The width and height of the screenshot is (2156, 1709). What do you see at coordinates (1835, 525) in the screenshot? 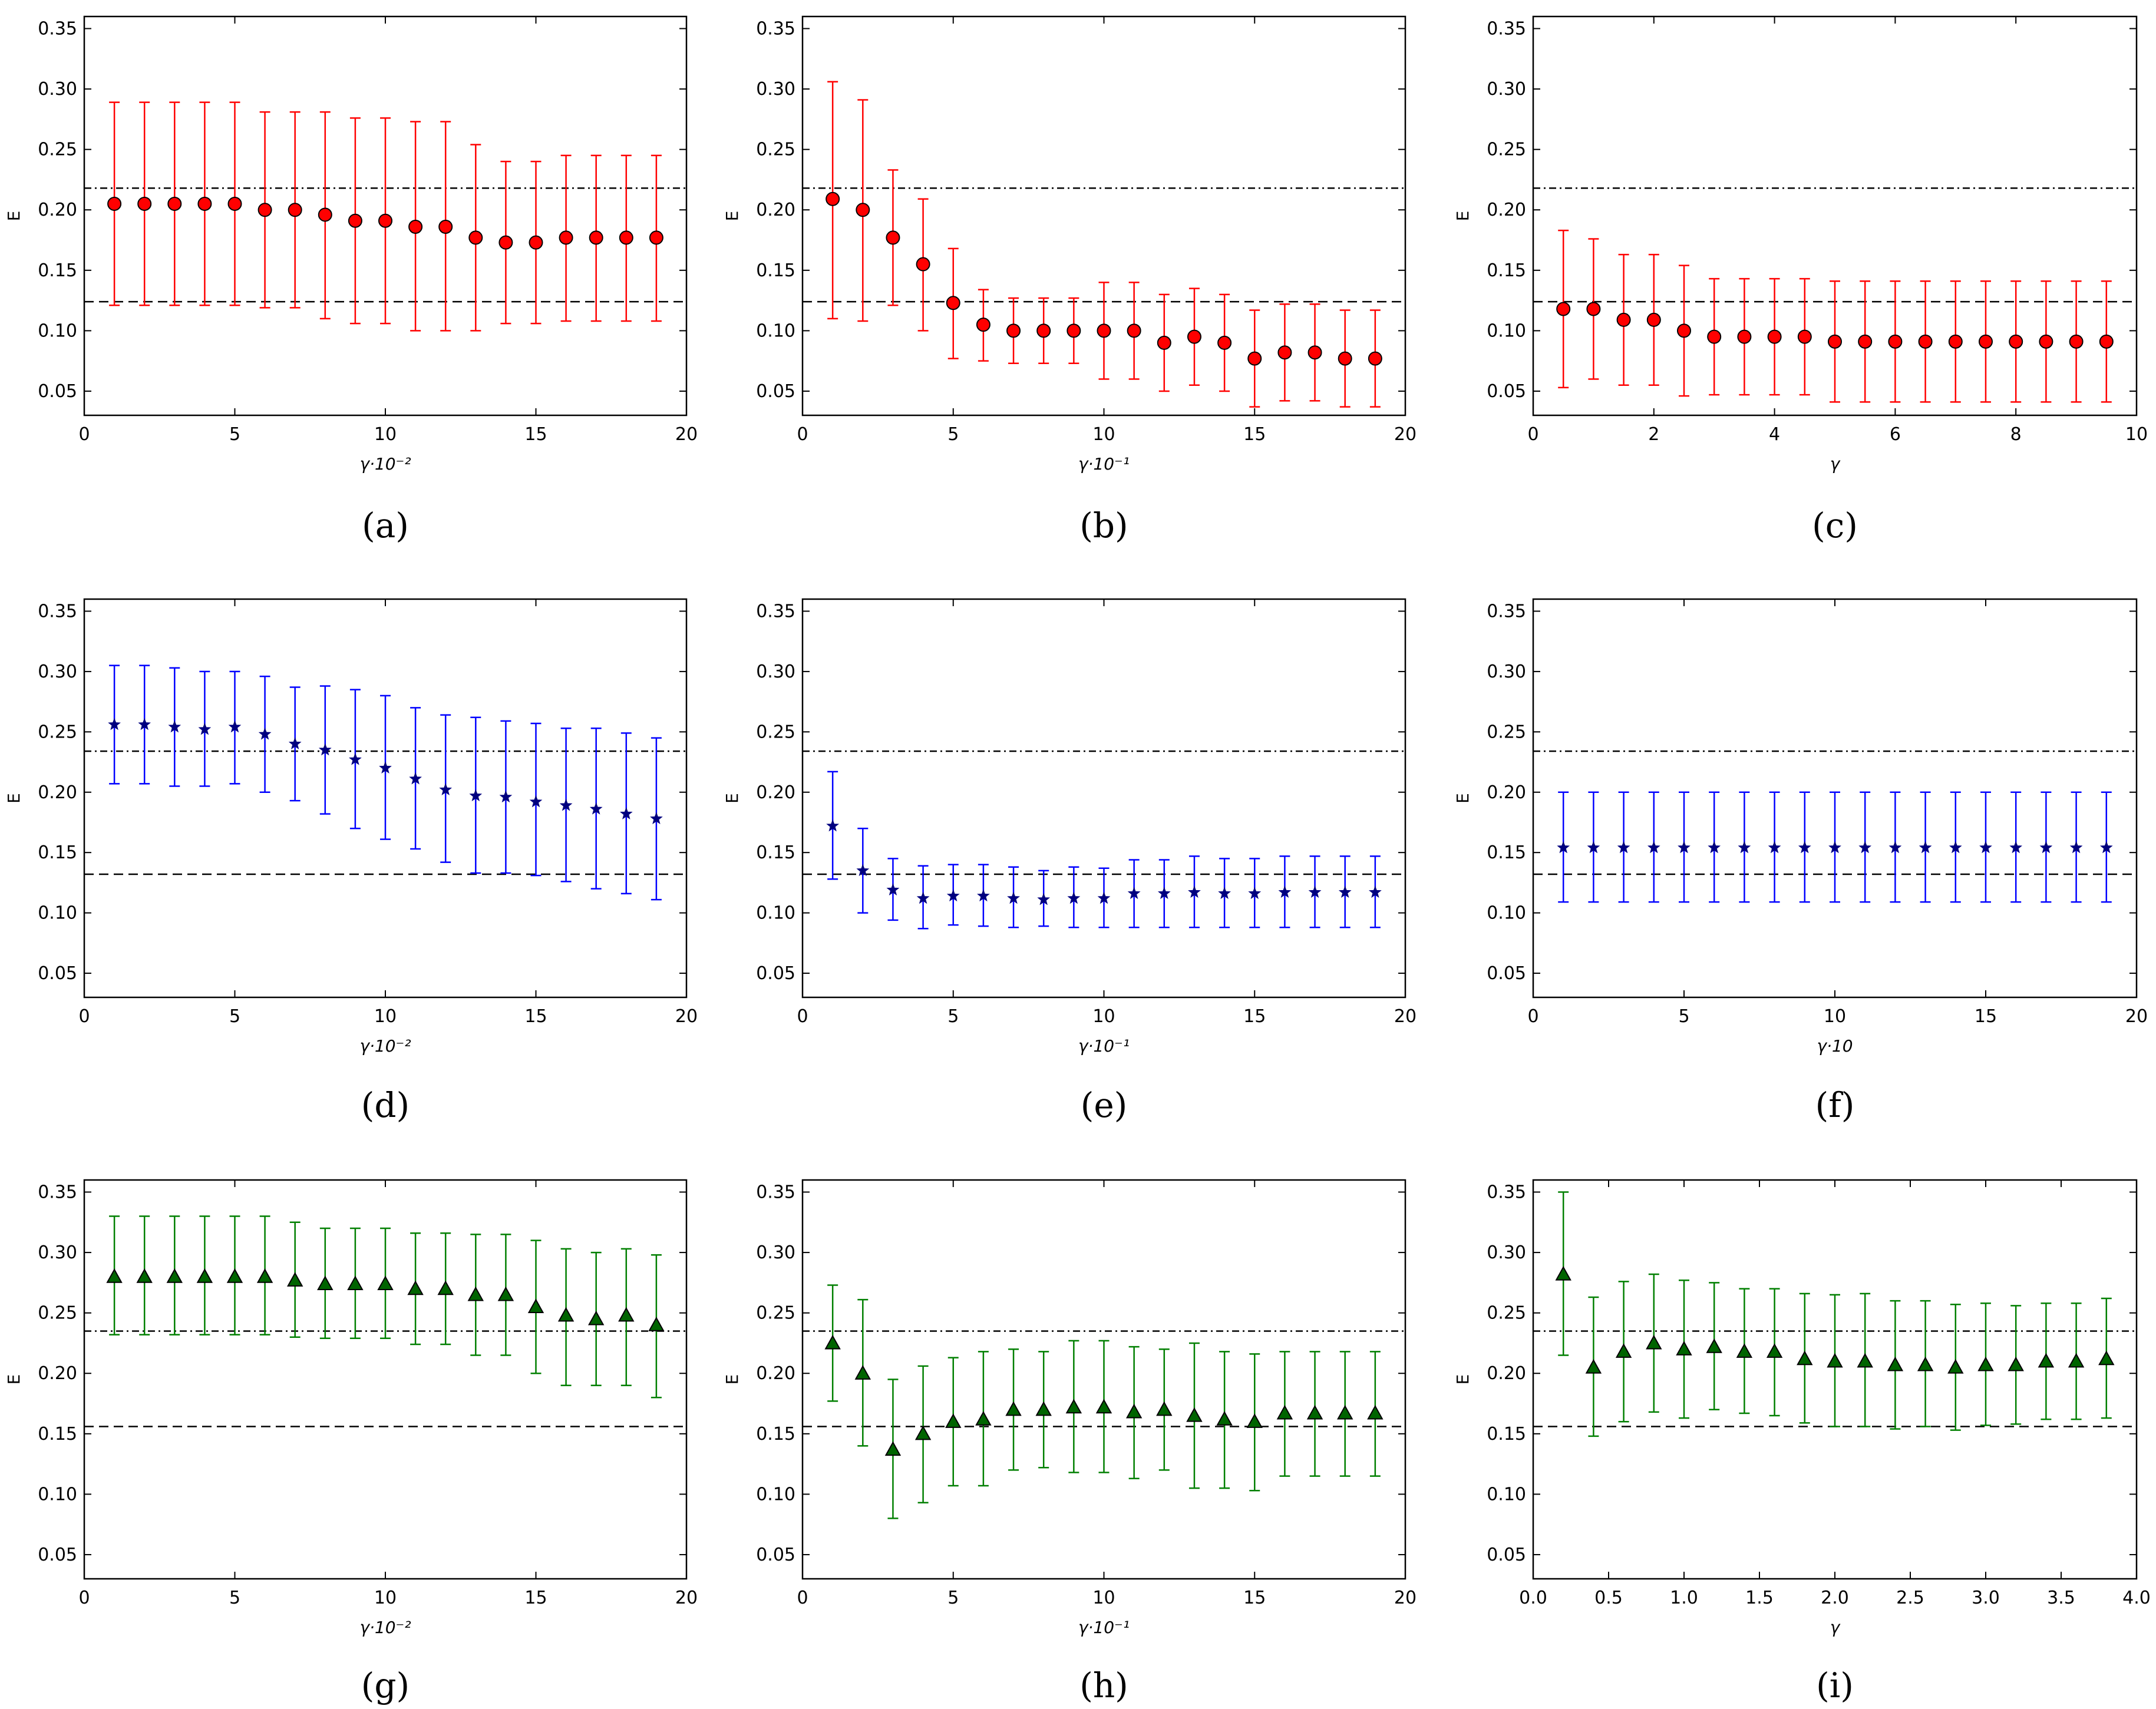
I see `subfigure-caption: (c)` at bounding box center [1835, 525].